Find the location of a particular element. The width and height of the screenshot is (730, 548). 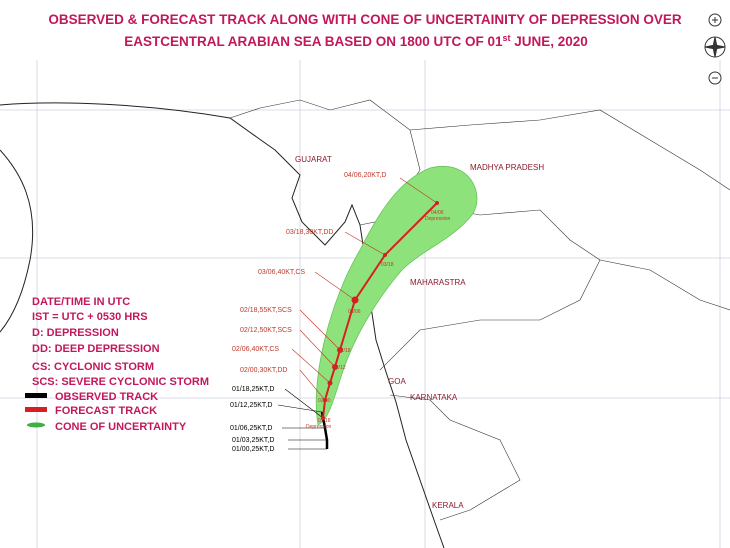

region-label: GOA is located at coordinates (397, 381).